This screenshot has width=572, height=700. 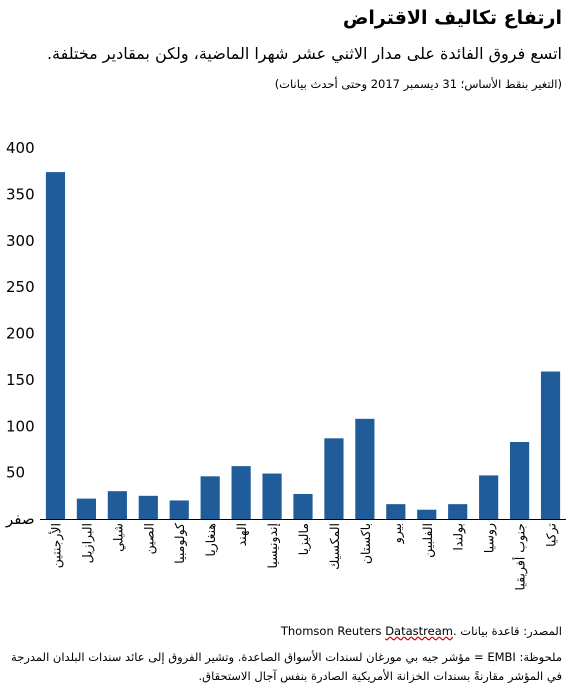 What do you see at coordinates (454, 631) in the screenshot?
I see `source-suffix: .` at bounding box center [454, 631].